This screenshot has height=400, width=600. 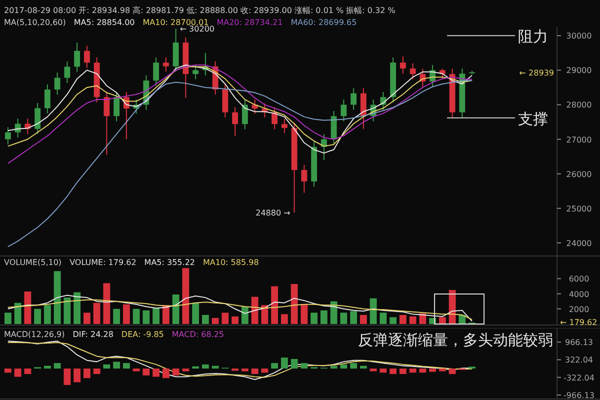 What do you see at coordinates (34, 334) in the screenshot?
I see `chart-title: MACD(12,26,9)` at bounding box center [34, 334].